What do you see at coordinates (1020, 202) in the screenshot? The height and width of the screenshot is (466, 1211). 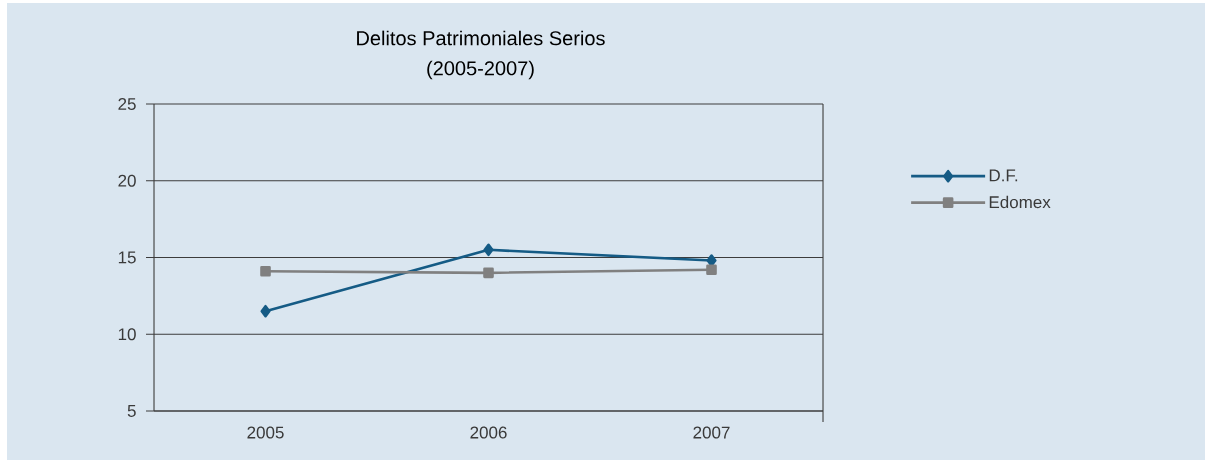 I see `legend-label: Edomex` at bounding box center [1020, 202].